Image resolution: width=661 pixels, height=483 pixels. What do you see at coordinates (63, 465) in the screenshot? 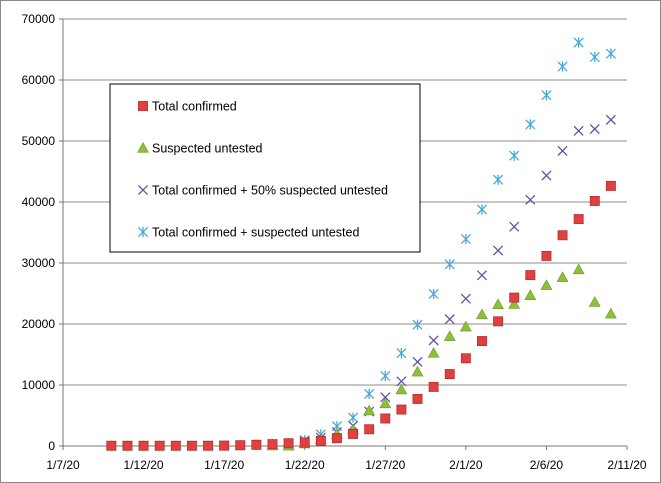
I see `x-tick-label: 1/7/20` at bounding box center [63, 465].